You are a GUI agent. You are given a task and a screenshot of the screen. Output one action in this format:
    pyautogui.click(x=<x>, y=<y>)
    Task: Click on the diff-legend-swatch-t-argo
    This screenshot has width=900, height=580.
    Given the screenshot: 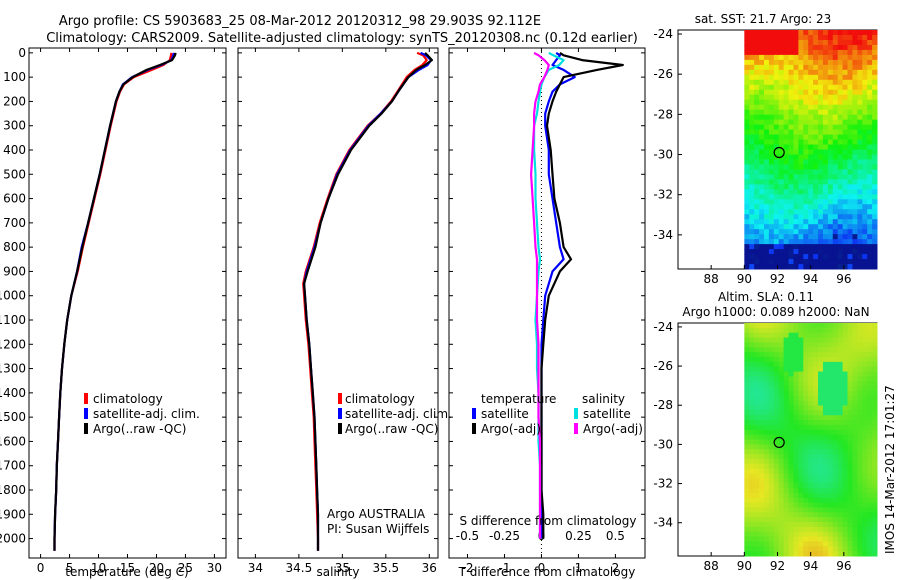 What is the action you would take?
    pyautogui.click(x=474, y=428)
    